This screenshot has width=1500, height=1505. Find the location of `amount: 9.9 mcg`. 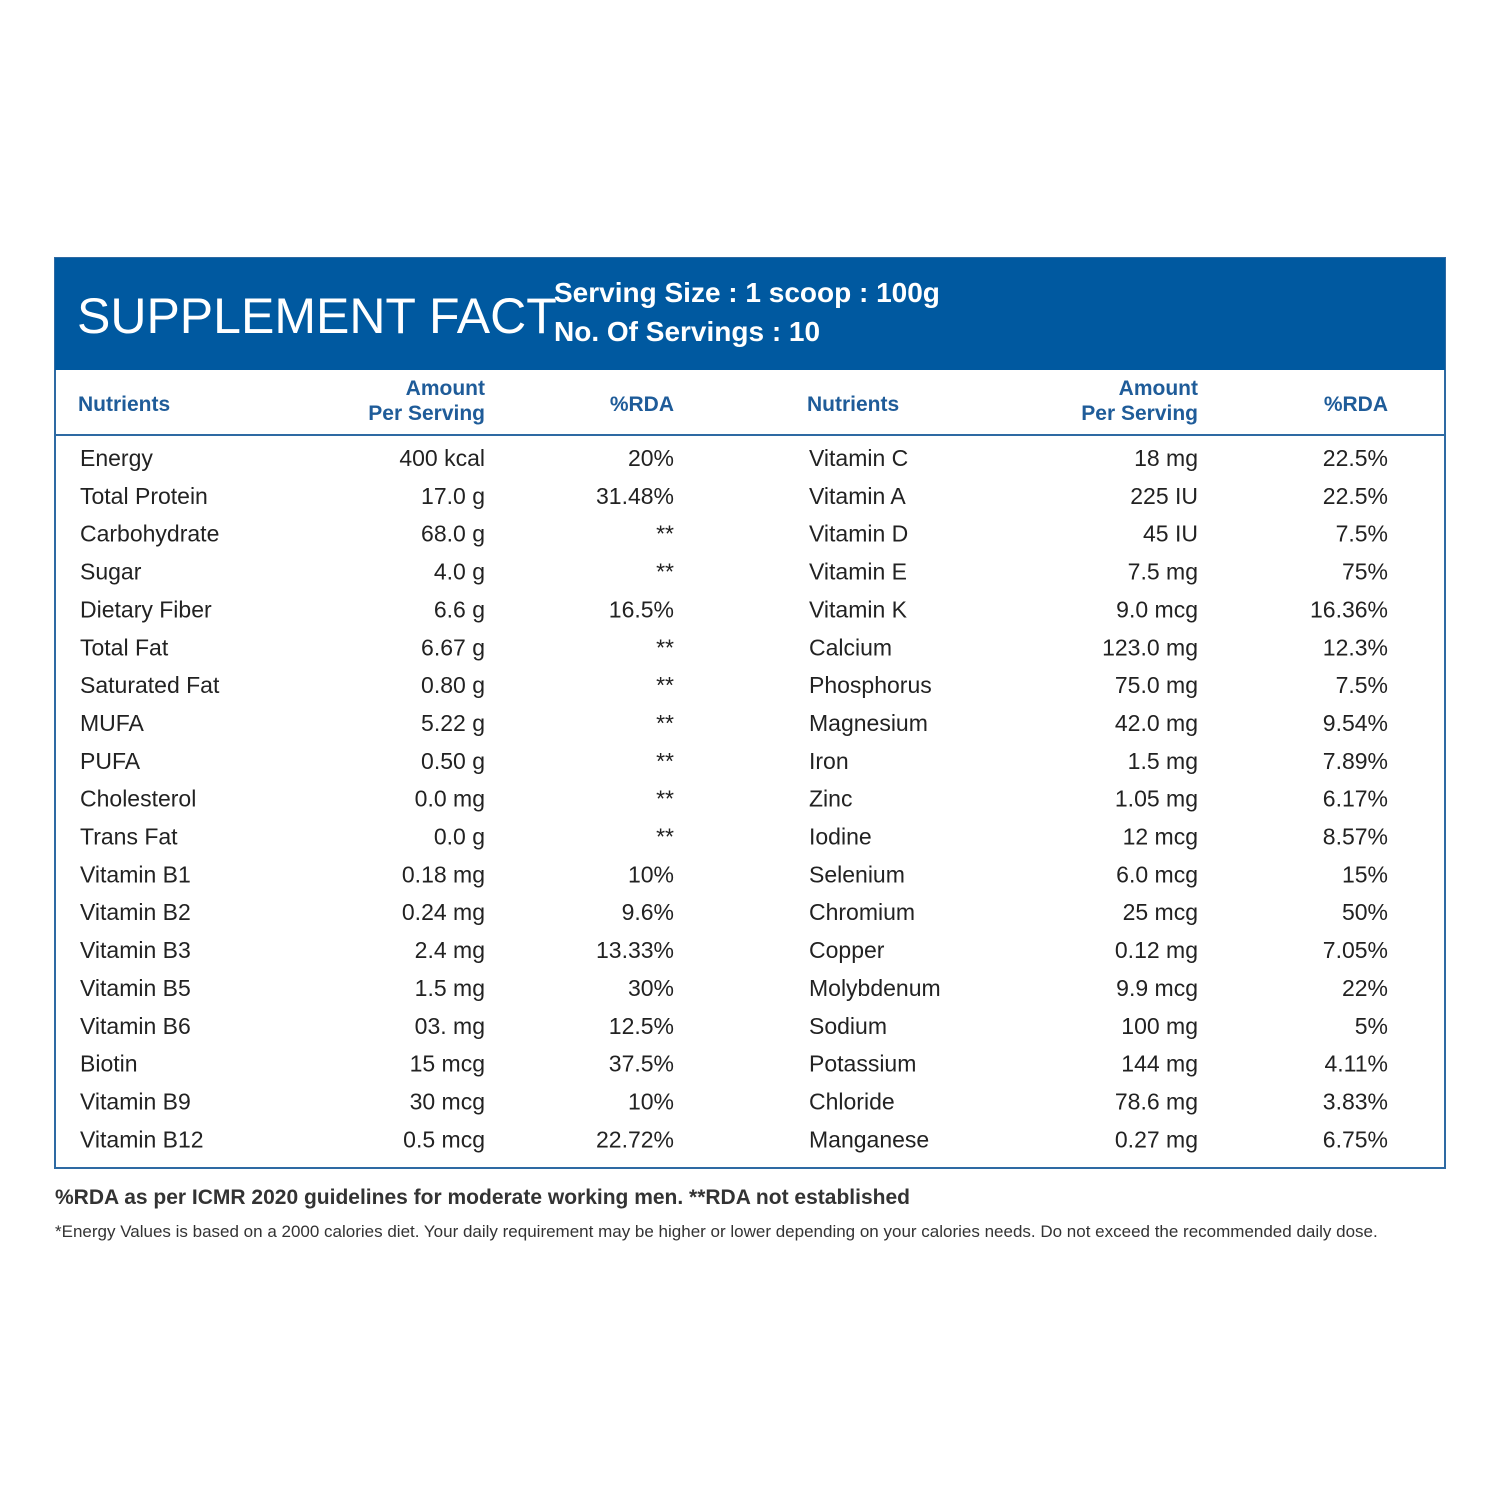

amount: 9.9 mcg is located at coordinates (1157, 988).